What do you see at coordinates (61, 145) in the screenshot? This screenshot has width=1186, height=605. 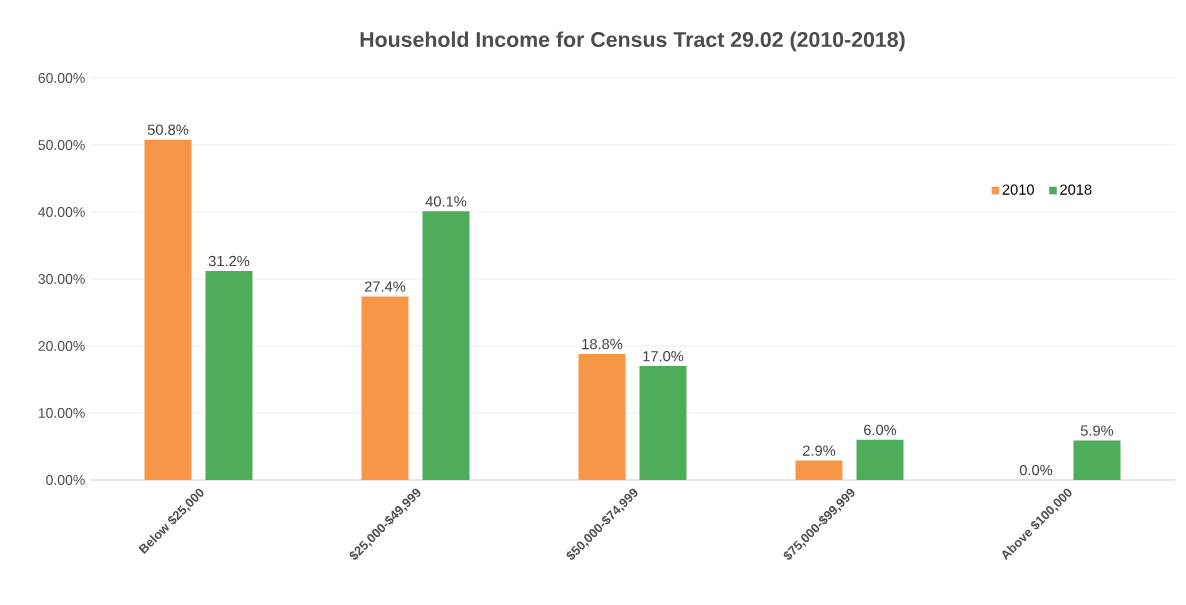 I see `y-tick-label: 50.00%` at bounding box center [61, 145].